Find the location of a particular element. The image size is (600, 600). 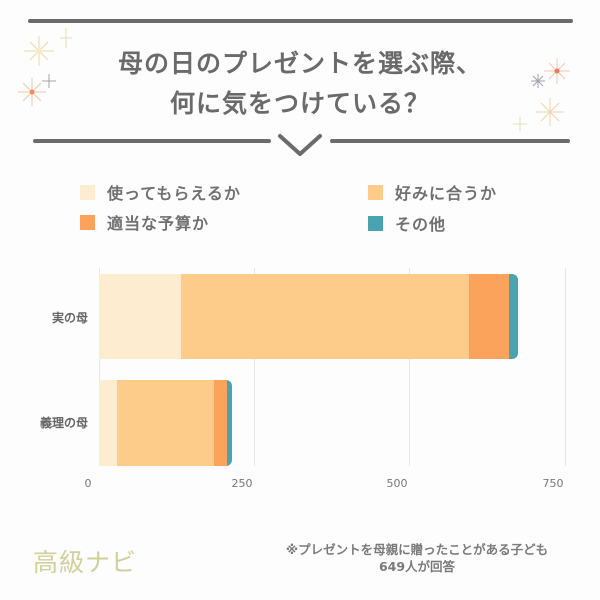

x-tick-250: 250 is located at coordinates (242, 483).